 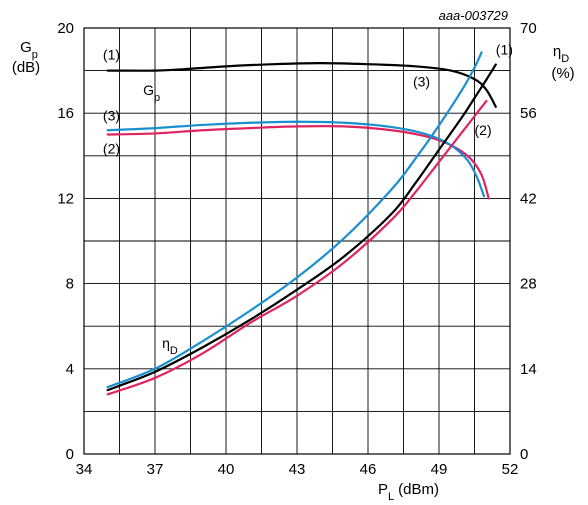 What do you see at coordinates (151, 93) in the screenshot?
I see `curve-annotation: Gp` at bounding box center [151, 93].